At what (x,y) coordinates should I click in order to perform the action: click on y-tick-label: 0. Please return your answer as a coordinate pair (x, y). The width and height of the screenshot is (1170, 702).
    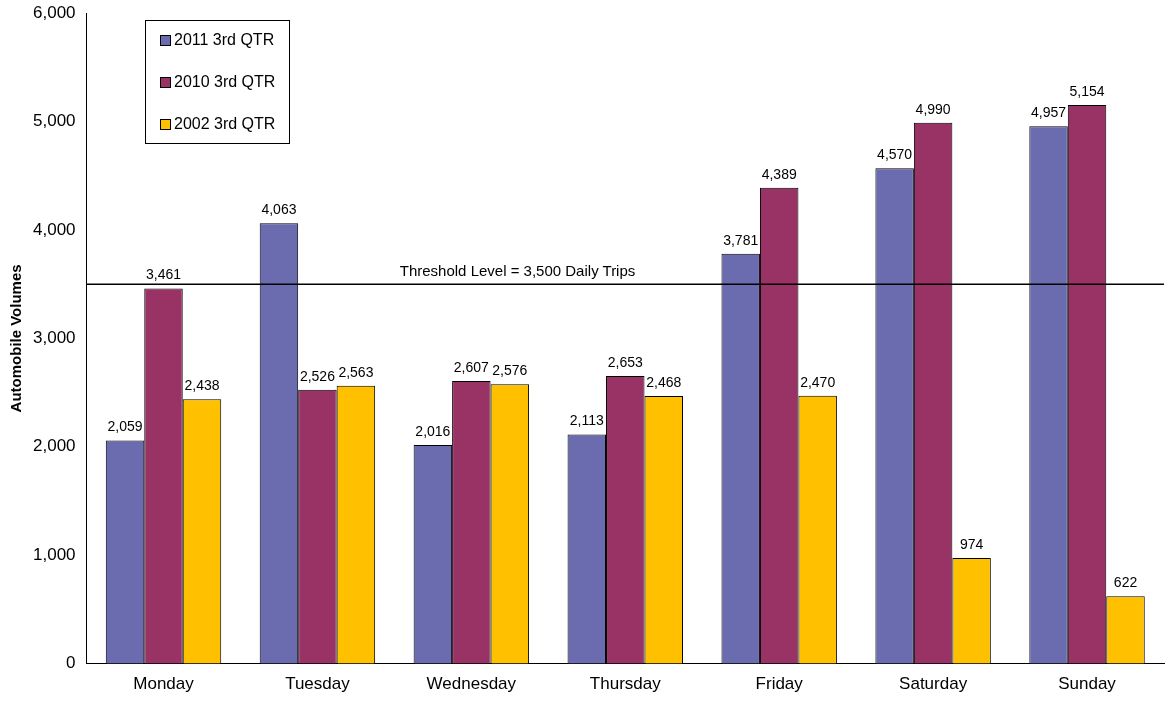
    Looking at the image, I should click on (71, 663).